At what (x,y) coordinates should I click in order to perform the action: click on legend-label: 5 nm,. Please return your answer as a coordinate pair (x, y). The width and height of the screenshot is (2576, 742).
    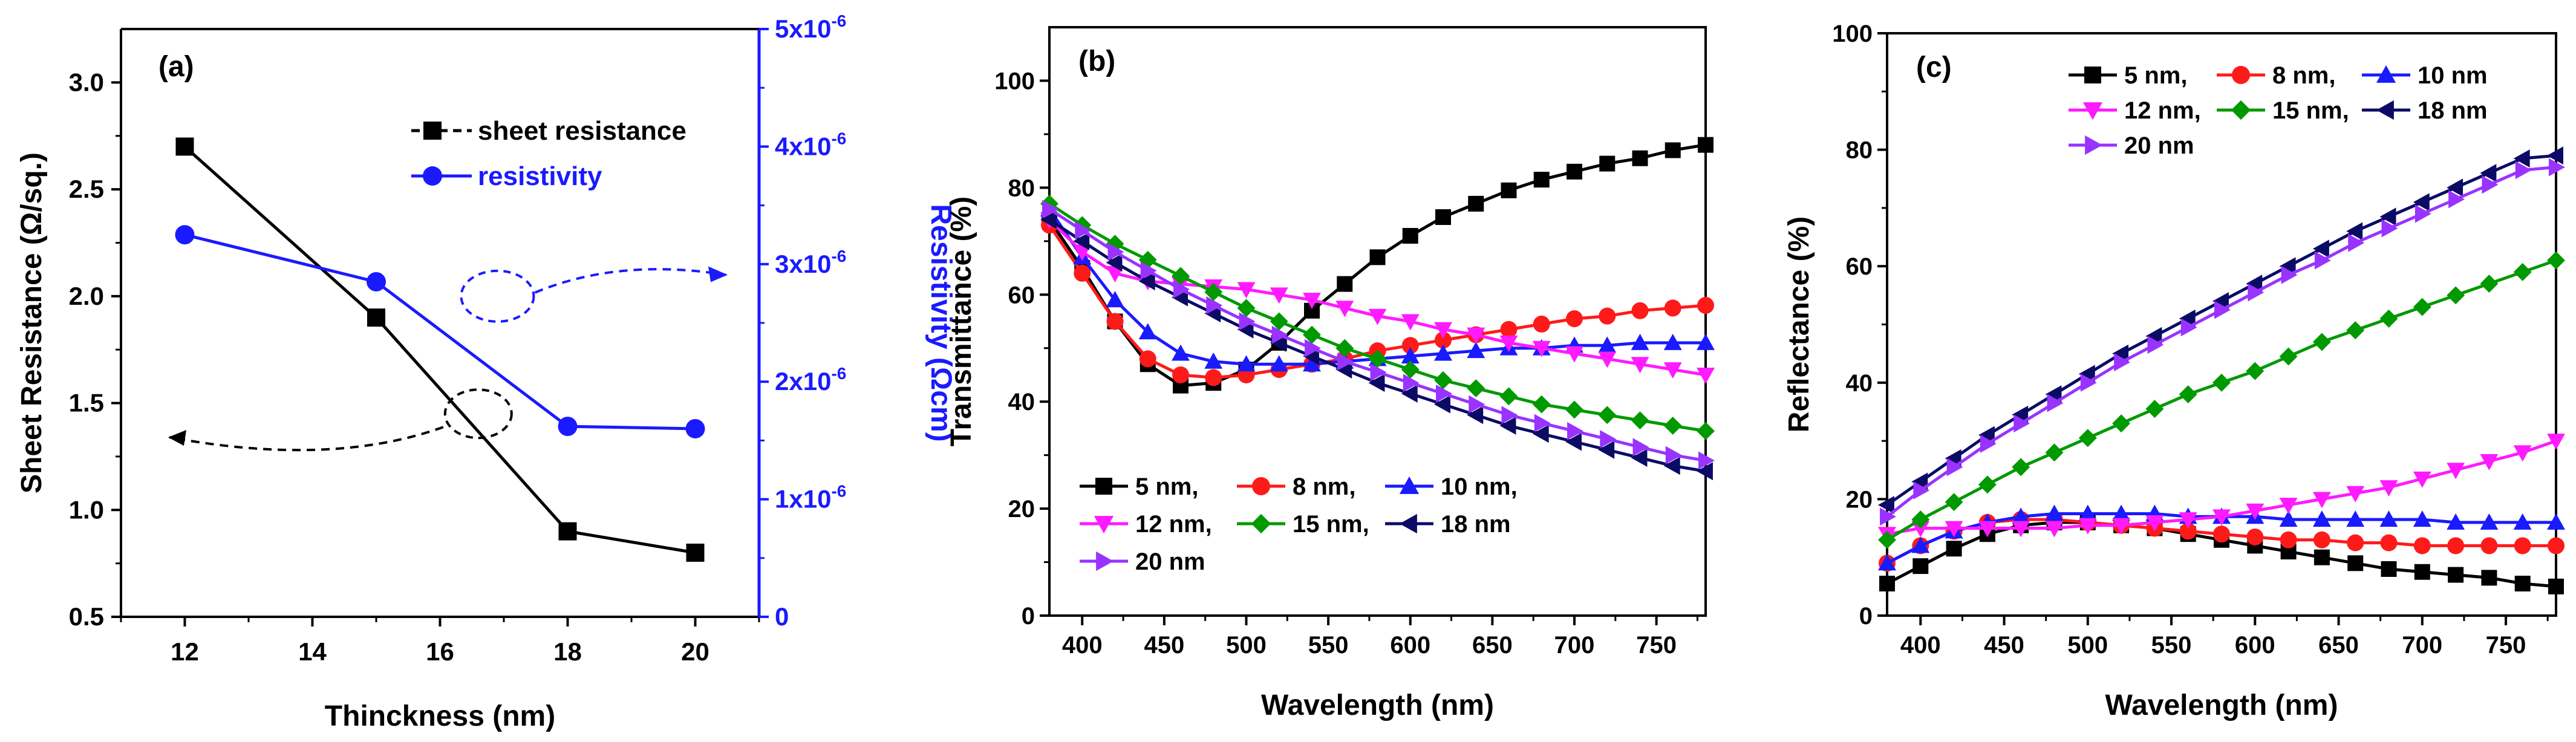
    Looking at the image, I should click on (2155, 75).